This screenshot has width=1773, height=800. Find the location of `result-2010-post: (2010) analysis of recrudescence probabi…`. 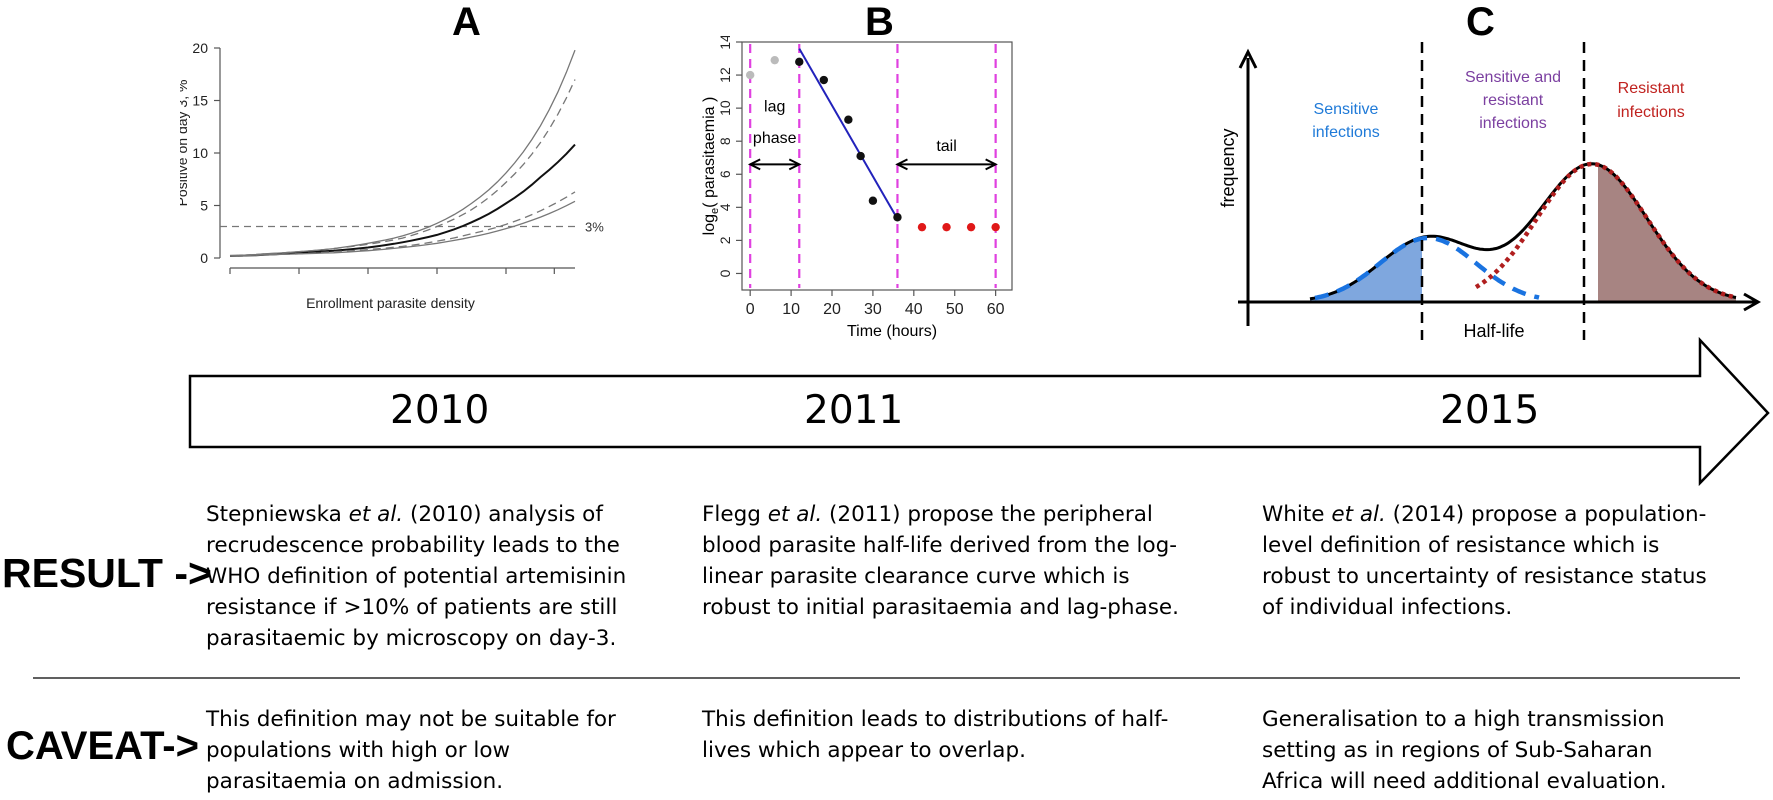

result-2010-post: (2010) analysis of recrudescence probabi… is located at coordinates (416, 576).